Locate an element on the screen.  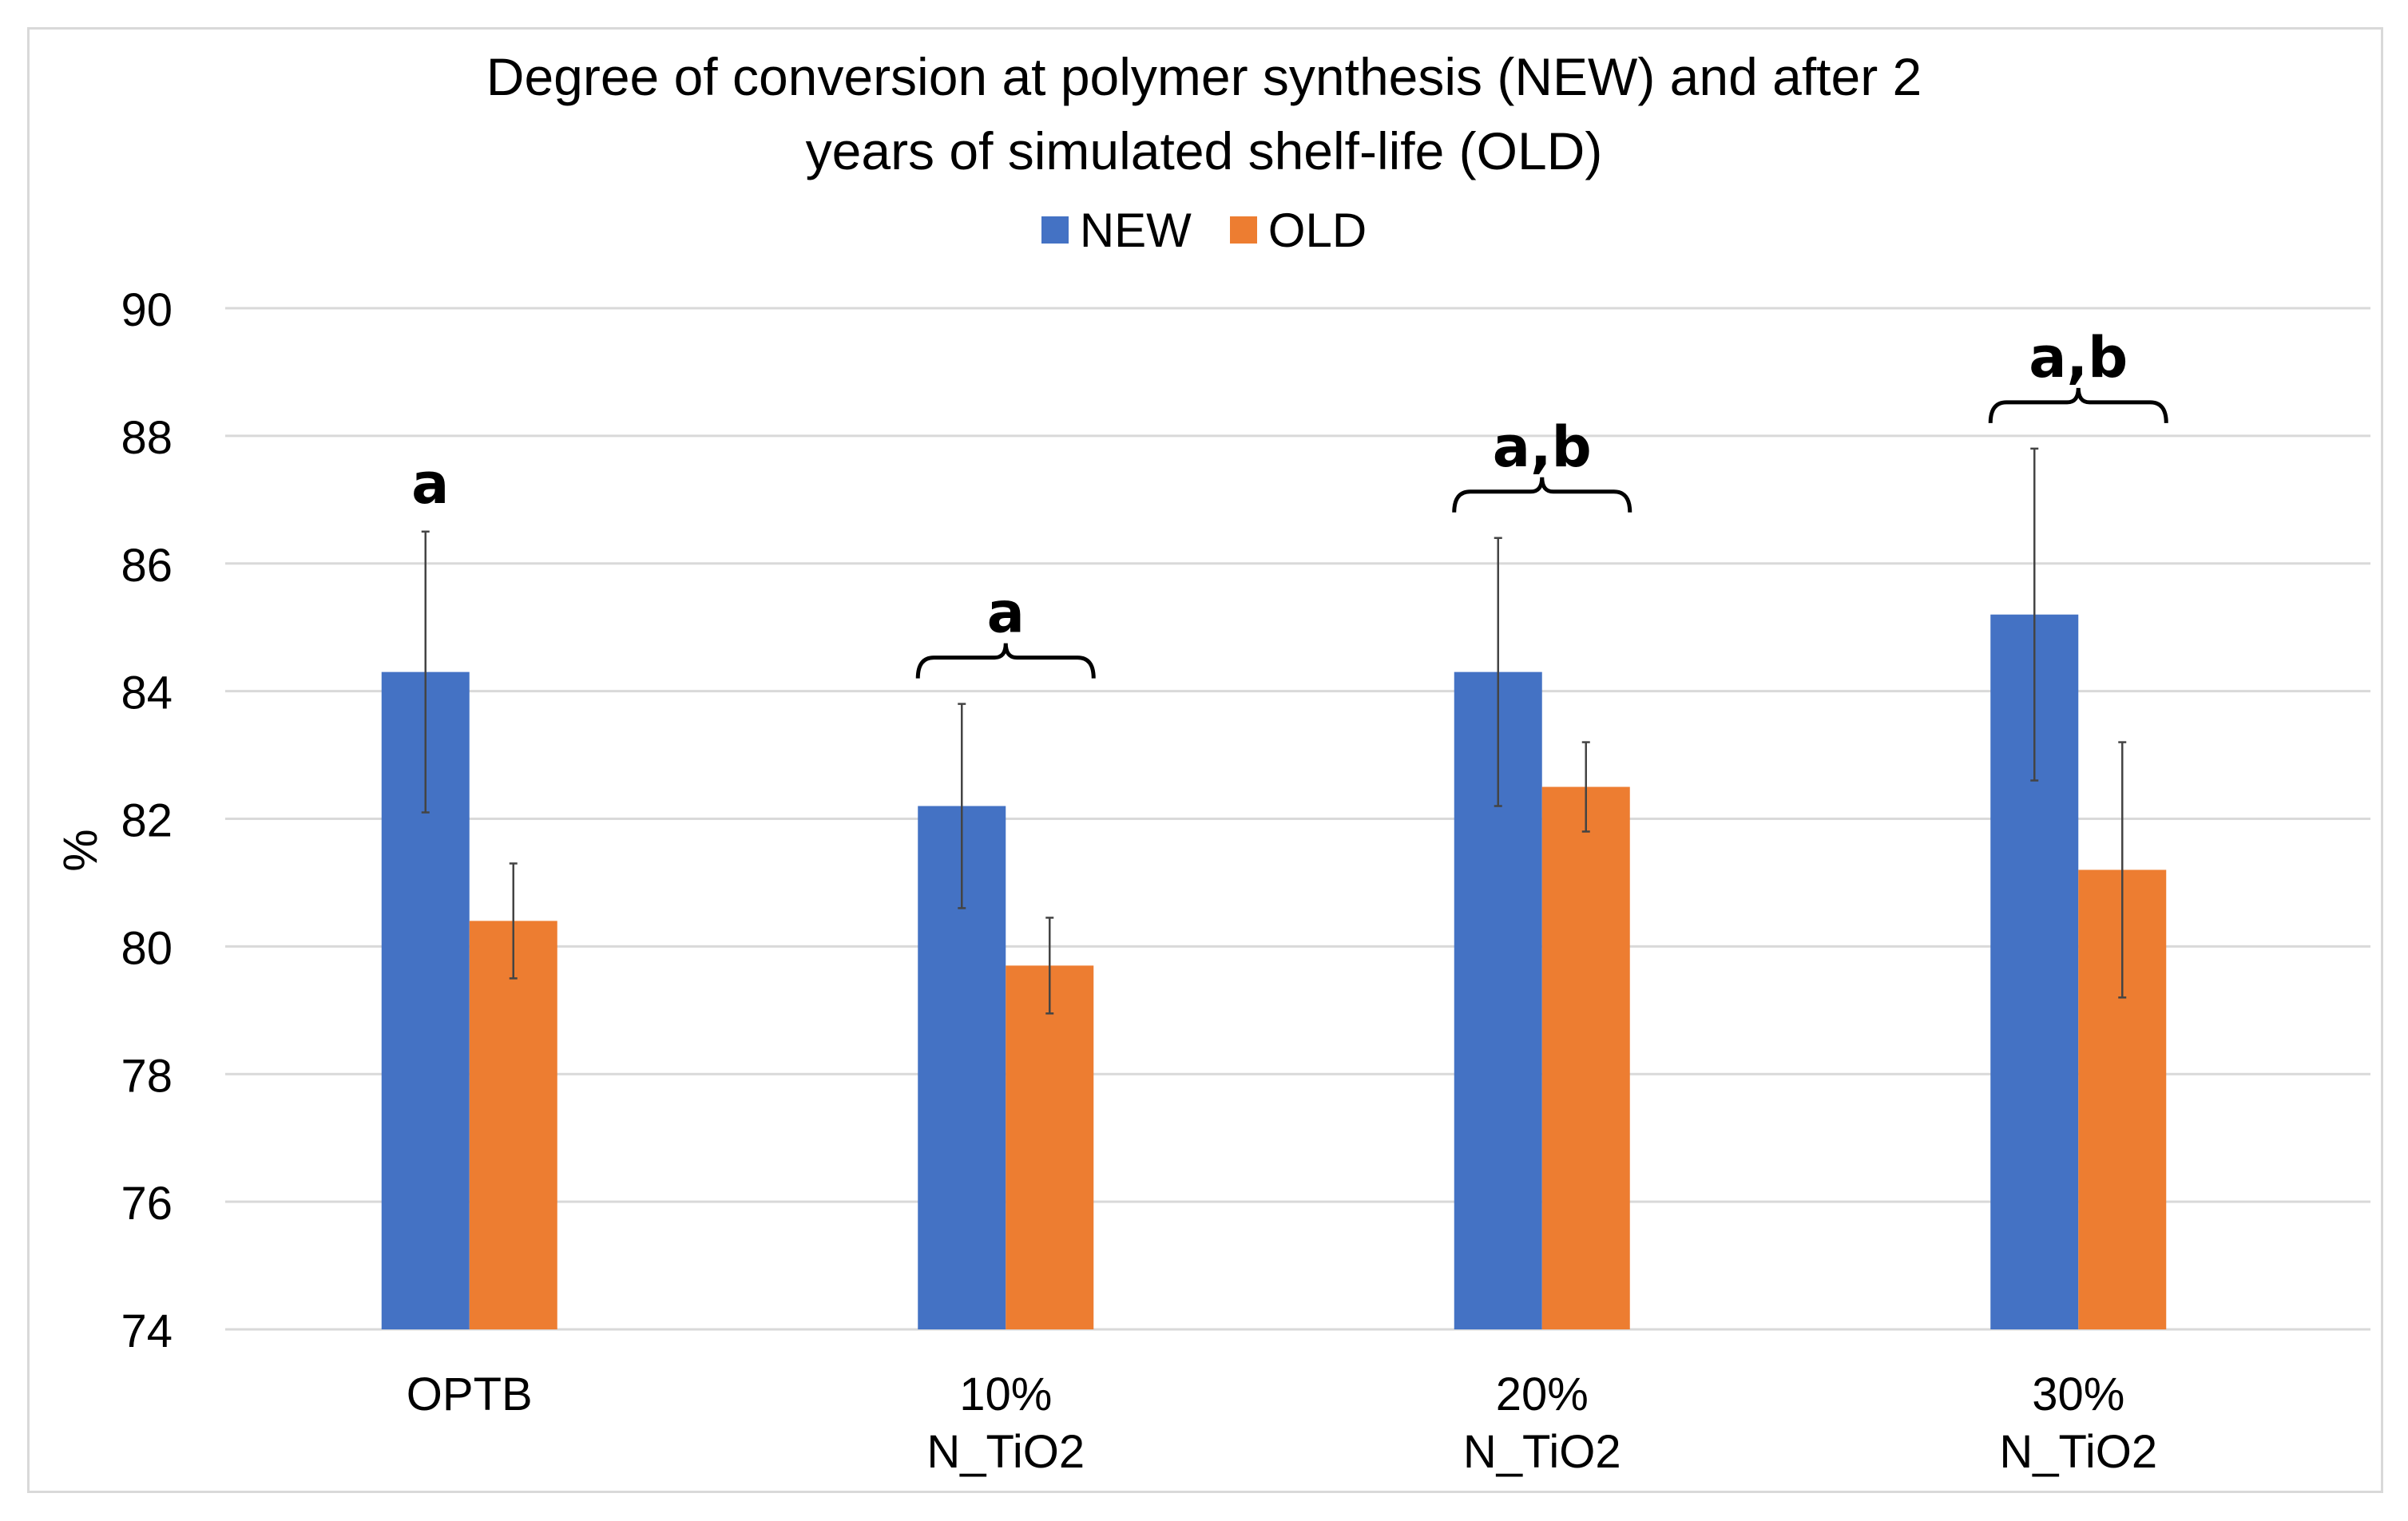
y-tick-label: 74 is located at coordinates (147, 1331).